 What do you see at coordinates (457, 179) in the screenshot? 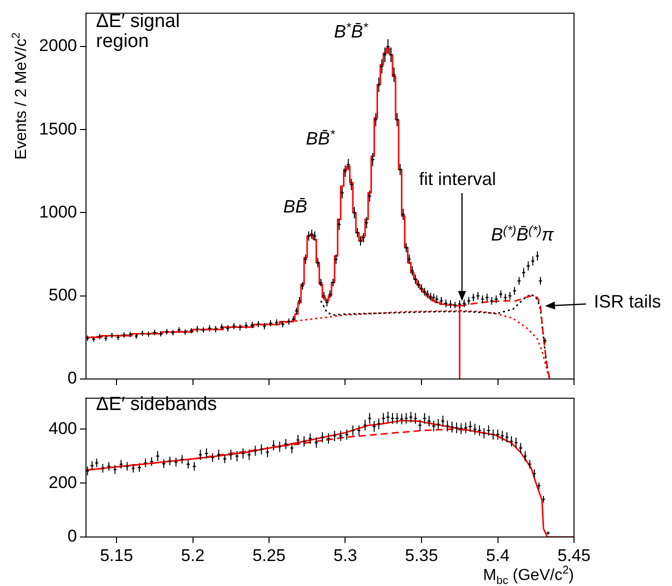
I see `annotation: fit interval` at bounding box center [457, 179].